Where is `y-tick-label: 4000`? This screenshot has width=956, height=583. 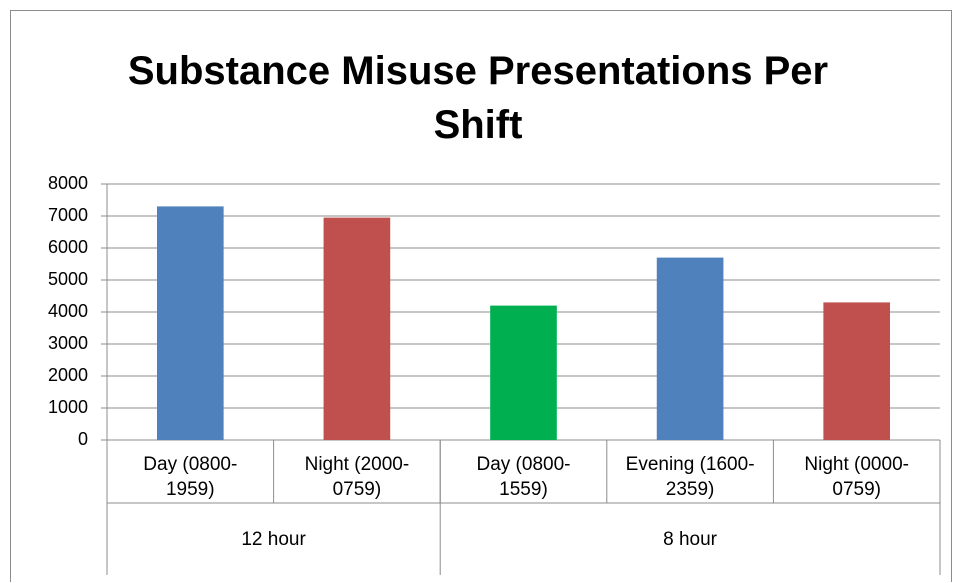 y-tick-label: 4000 is located at coordinates (68, 311).